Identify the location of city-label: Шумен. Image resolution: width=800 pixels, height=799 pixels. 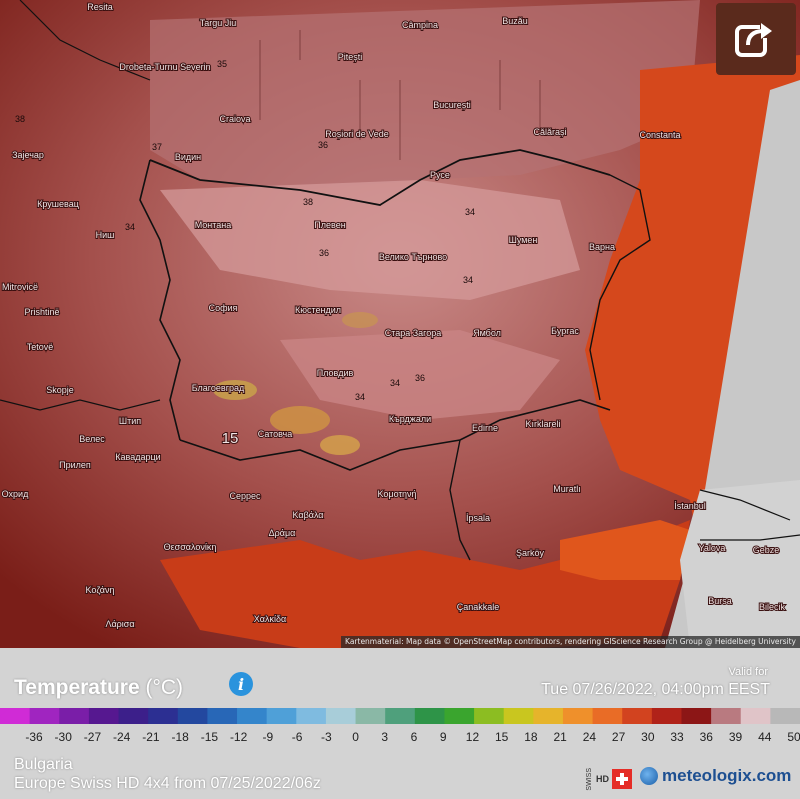
(523, 240).